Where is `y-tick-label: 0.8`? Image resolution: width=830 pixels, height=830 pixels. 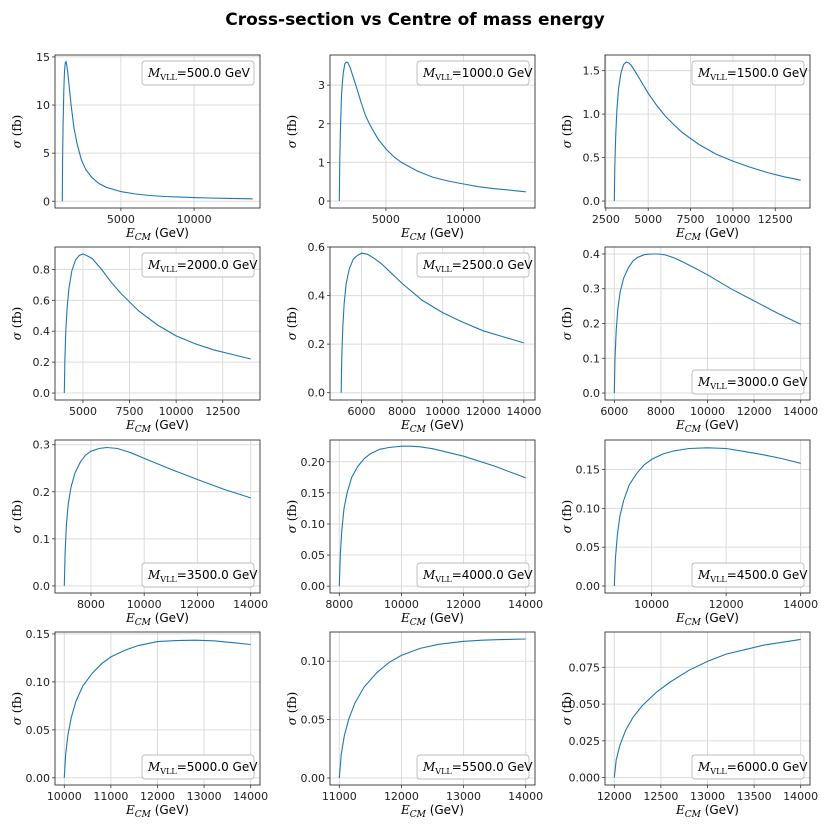 y-tick-label: 0.8 is located at coordinates (42, 269).